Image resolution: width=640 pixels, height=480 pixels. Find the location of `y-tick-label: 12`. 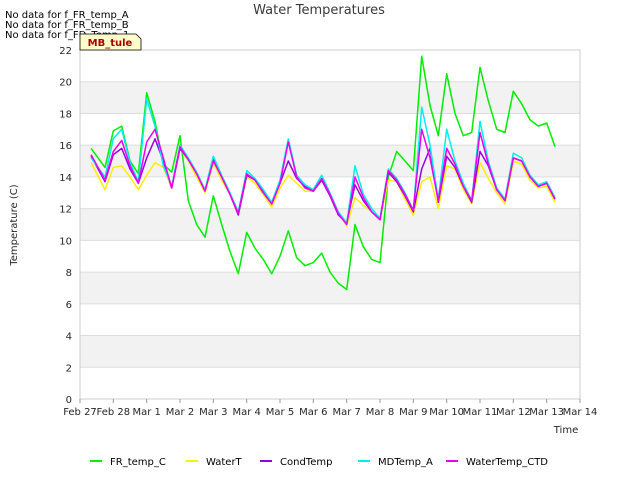

y-tick-label: 12 is located at coordinates (65, 210).